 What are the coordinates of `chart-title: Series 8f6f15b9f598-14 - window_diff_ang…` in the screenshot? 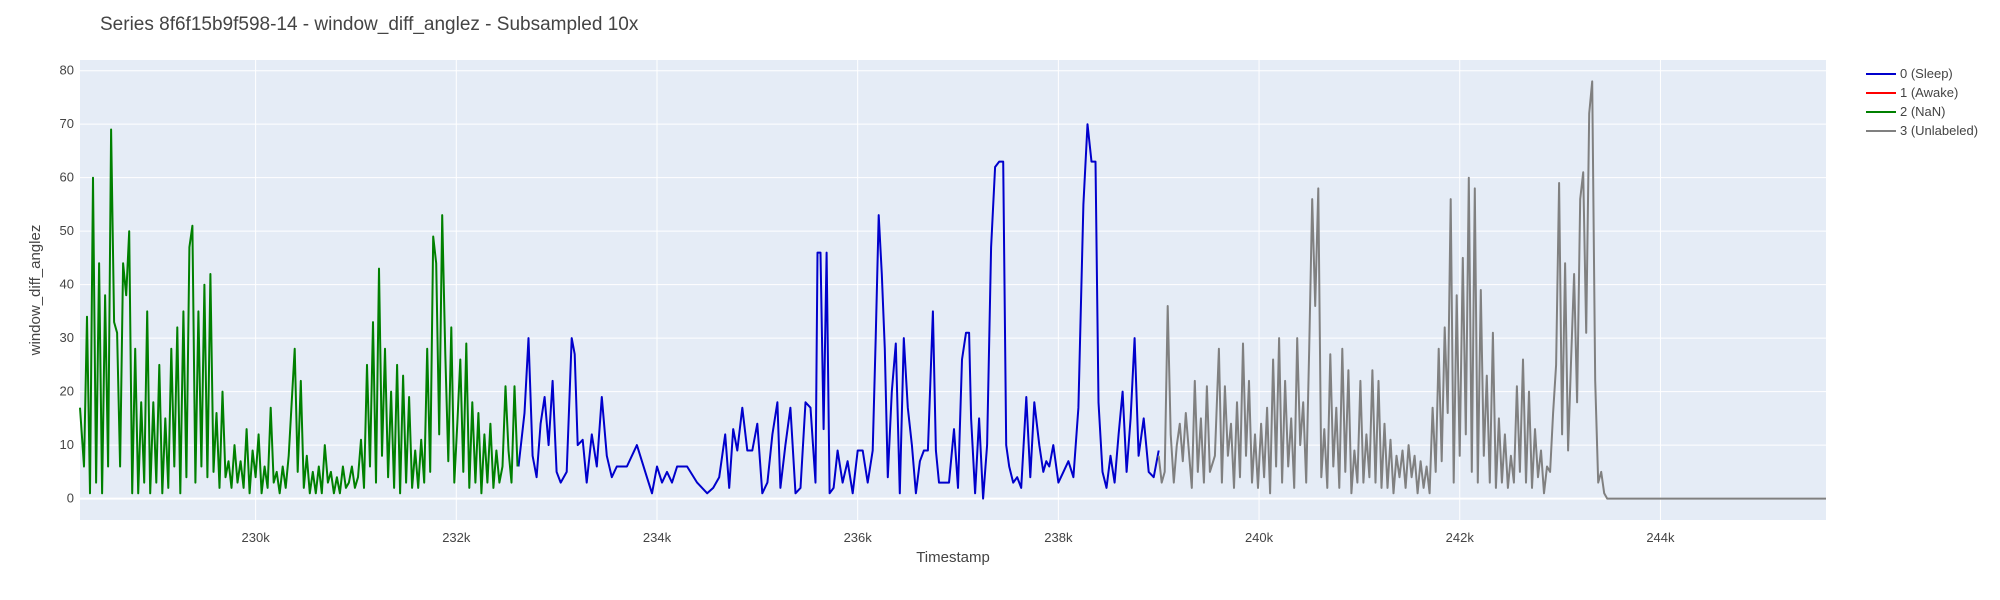 It's located at (369, 24).